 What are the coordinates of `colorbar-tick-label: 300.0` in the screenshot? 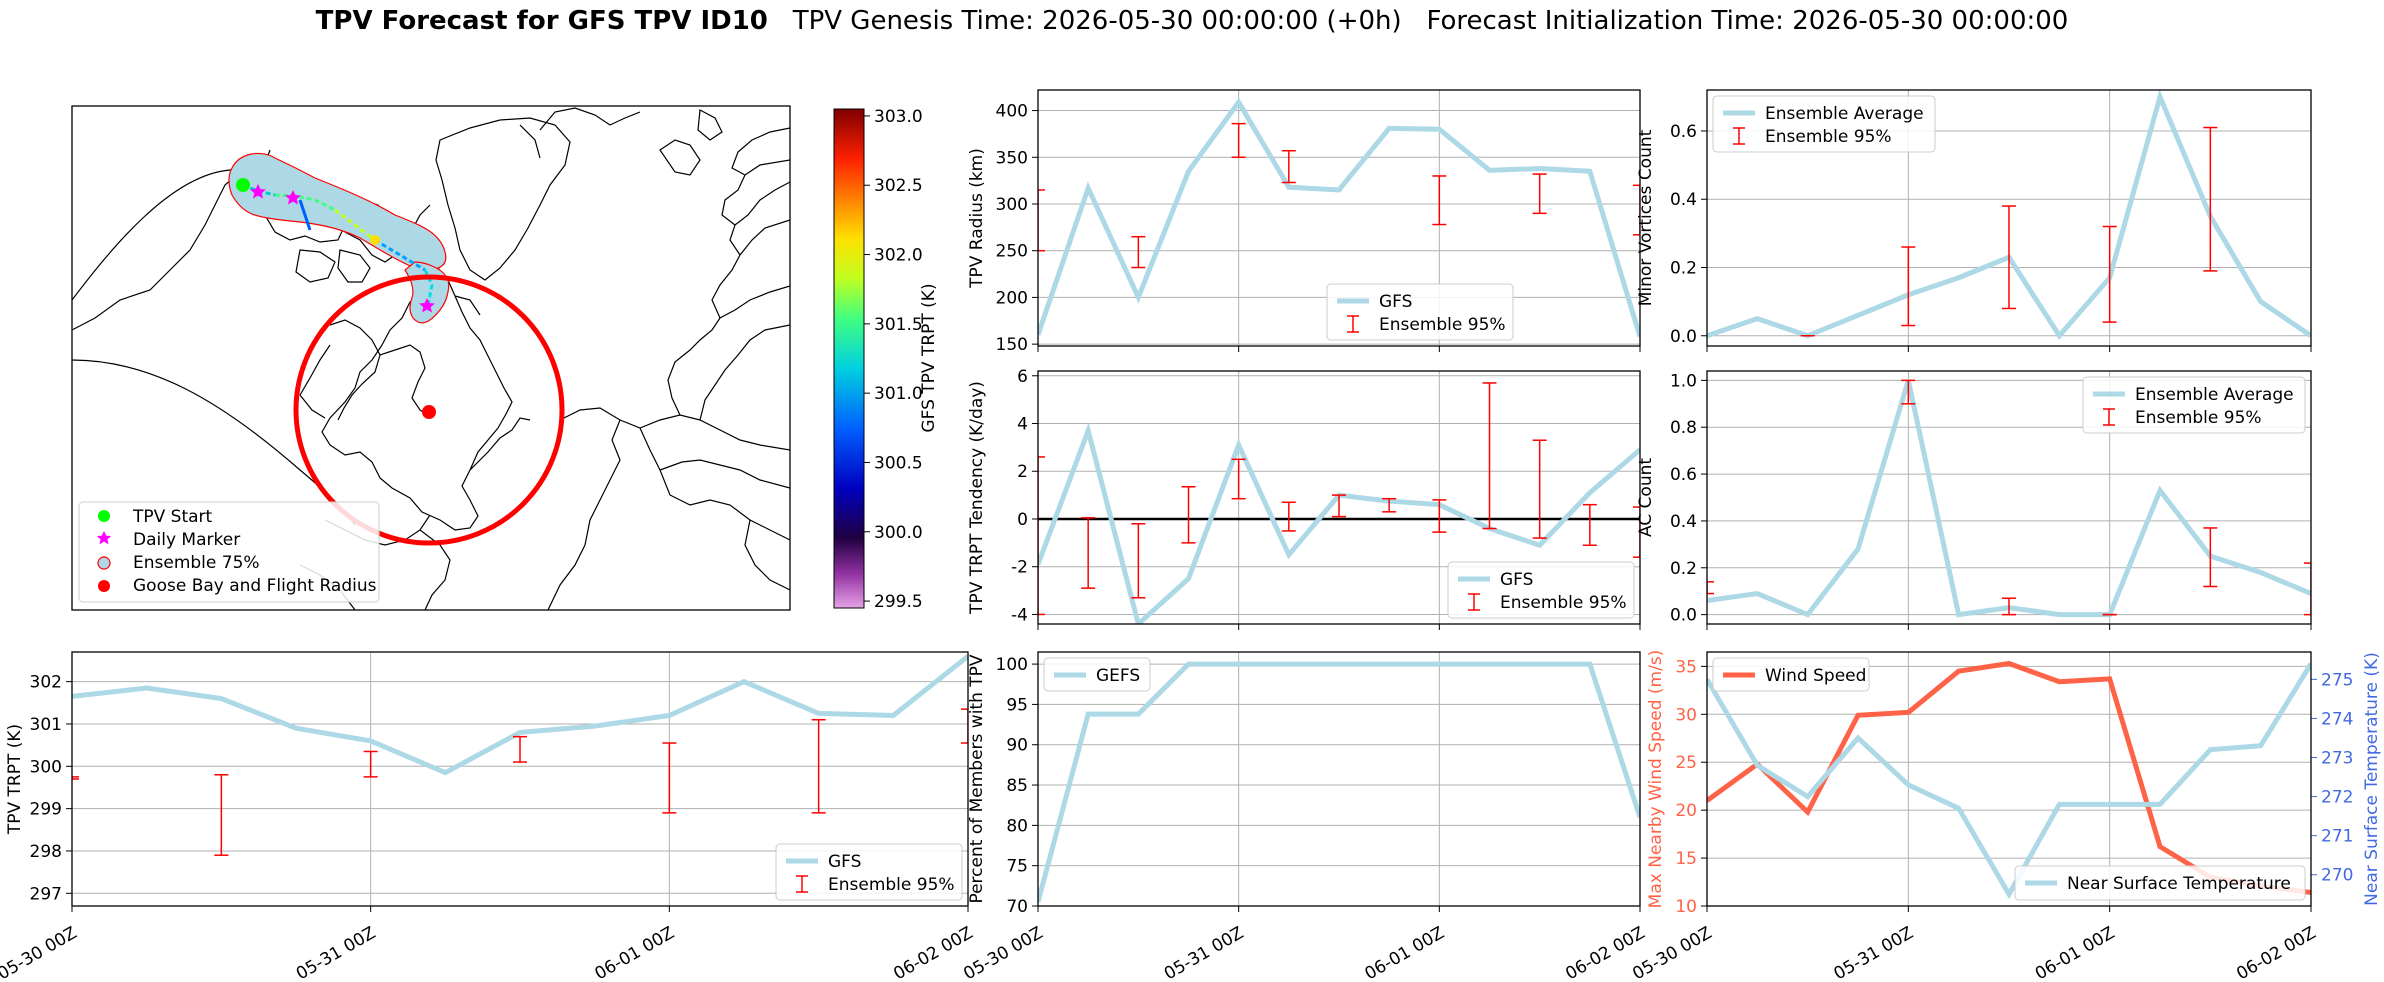 It's located at (898, 533).